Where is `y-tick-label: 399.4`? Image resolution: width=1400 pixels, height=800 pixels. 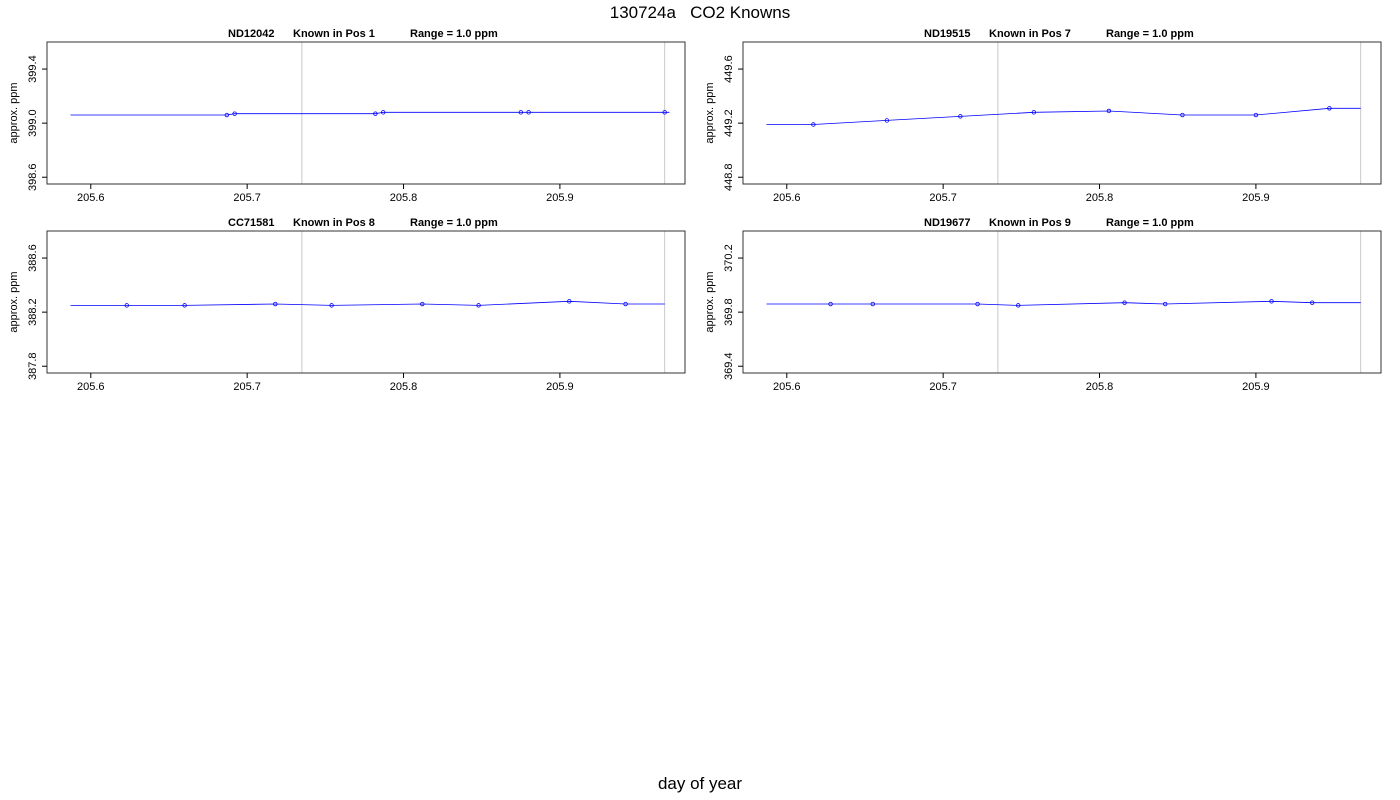
y-tick-label: 399.4 is located at coordinates (33, 69).